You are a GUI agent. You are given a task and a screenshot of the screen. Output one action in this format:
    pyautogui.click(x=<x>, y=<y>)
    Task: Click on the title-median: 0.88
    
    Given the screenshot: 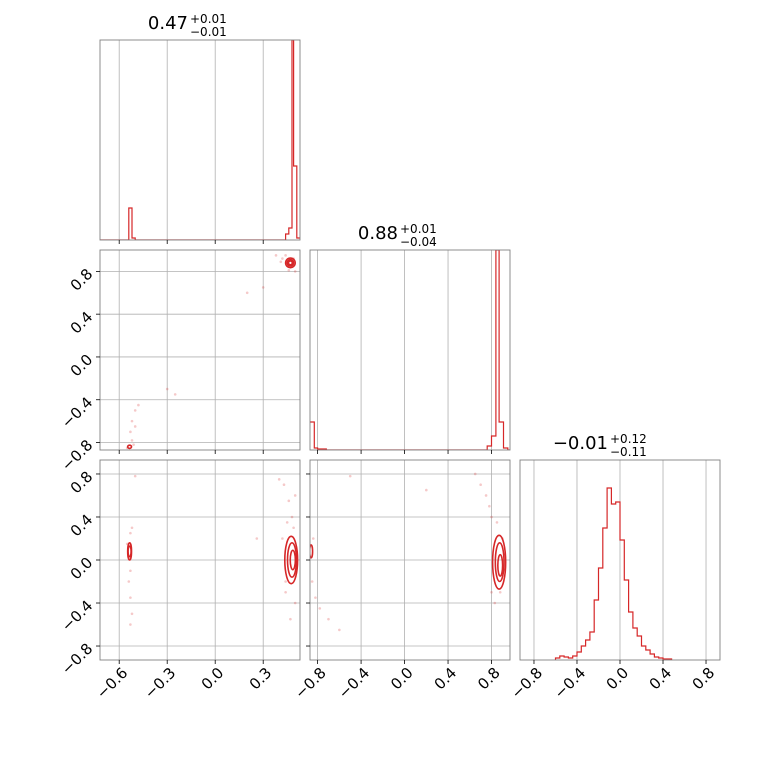 What is the action you would take?
    pyautogui.click(x=378, y=233)
    